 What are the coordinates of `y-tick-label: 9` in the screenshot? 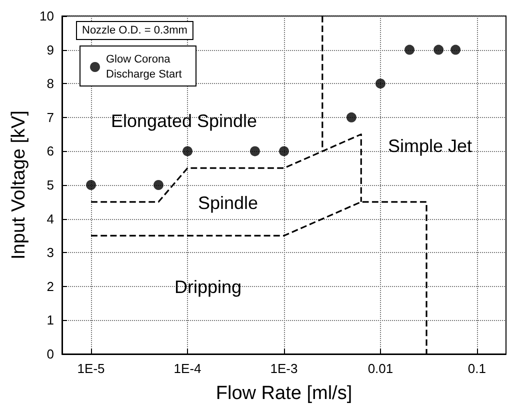 It's located at (50, 50).